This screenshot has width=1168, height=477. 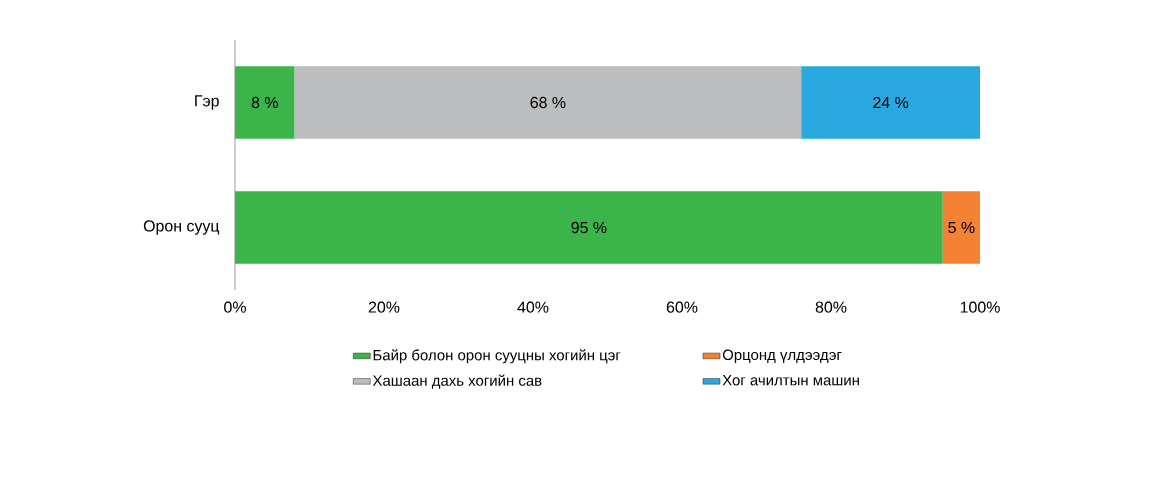 I want to click on legend-label: Хог ачилтын машин, so click(x=790, y=380).